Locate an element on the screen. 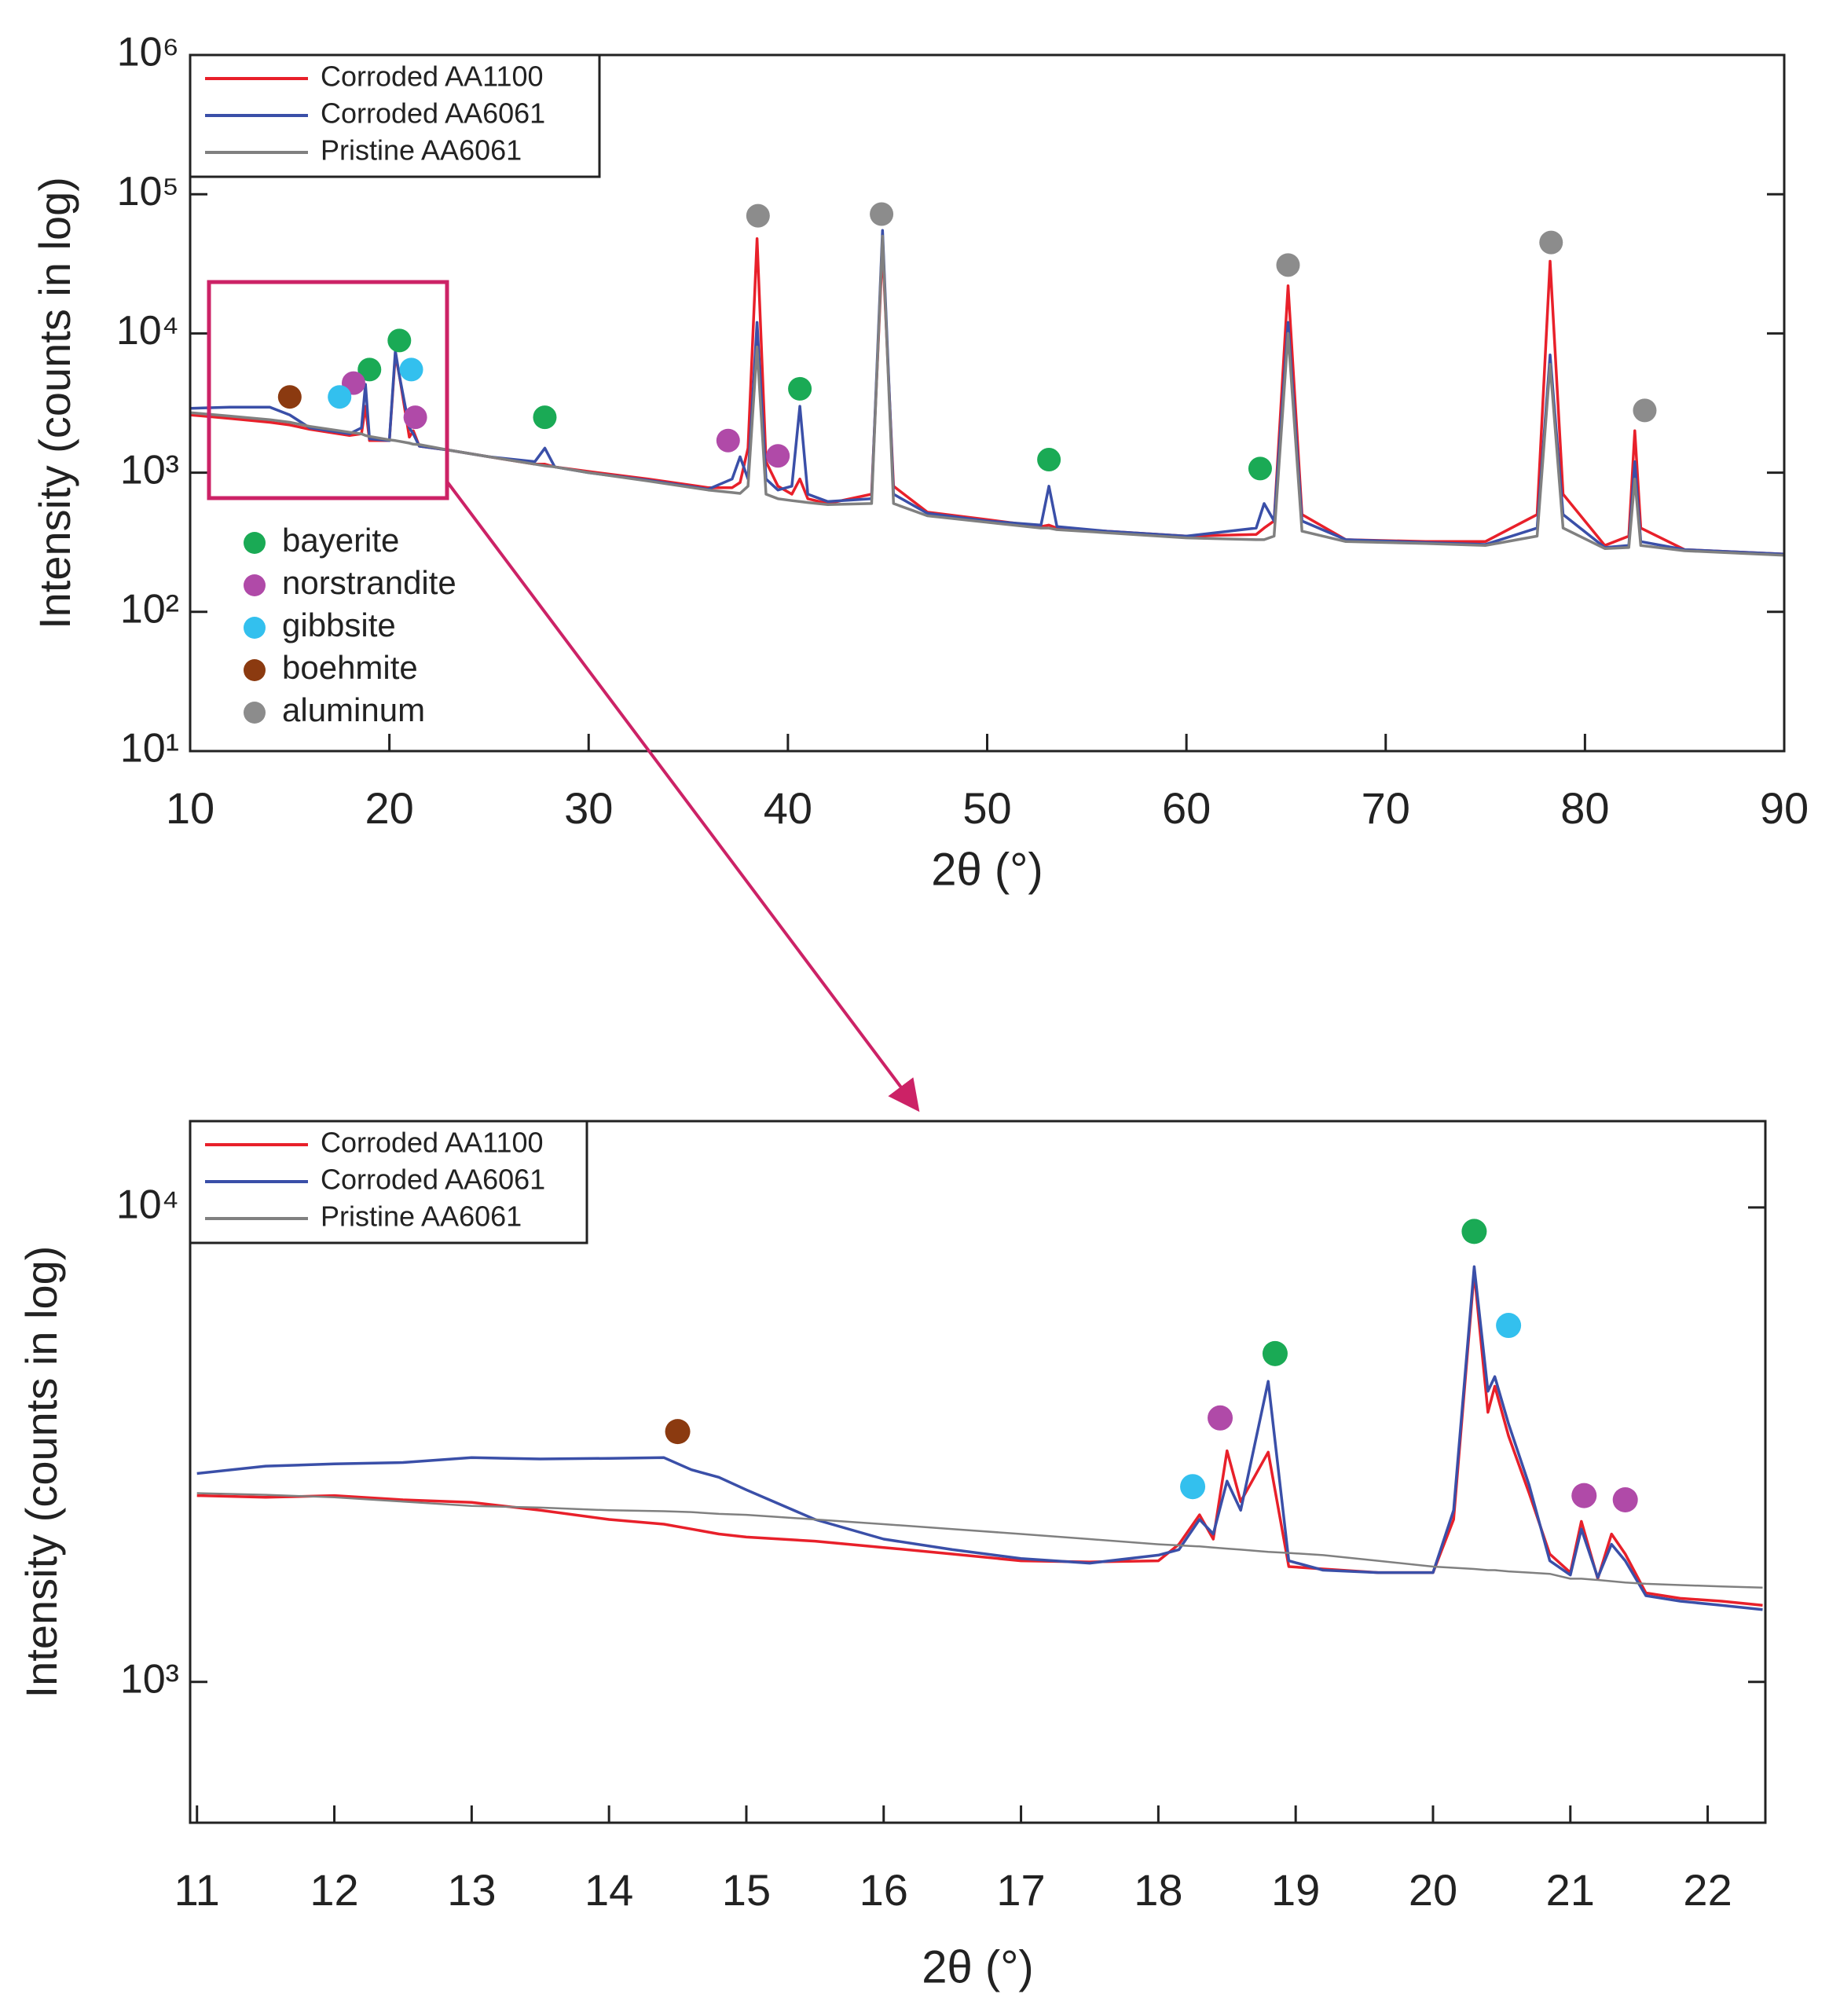 The width and height of the screenshot is (1829, 2016). zoom-box is located at coordinates (328, 390).